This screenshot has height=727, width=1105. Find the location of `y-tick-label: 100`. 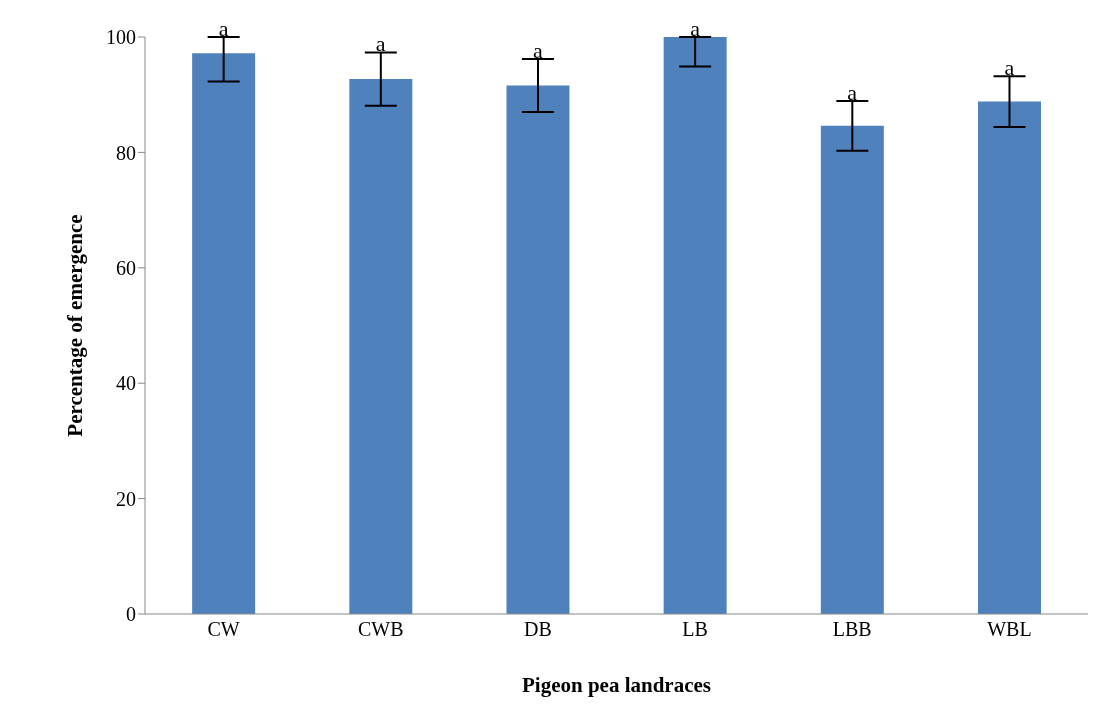

y-tick-label: 100 is located at coordinates (121, 37).